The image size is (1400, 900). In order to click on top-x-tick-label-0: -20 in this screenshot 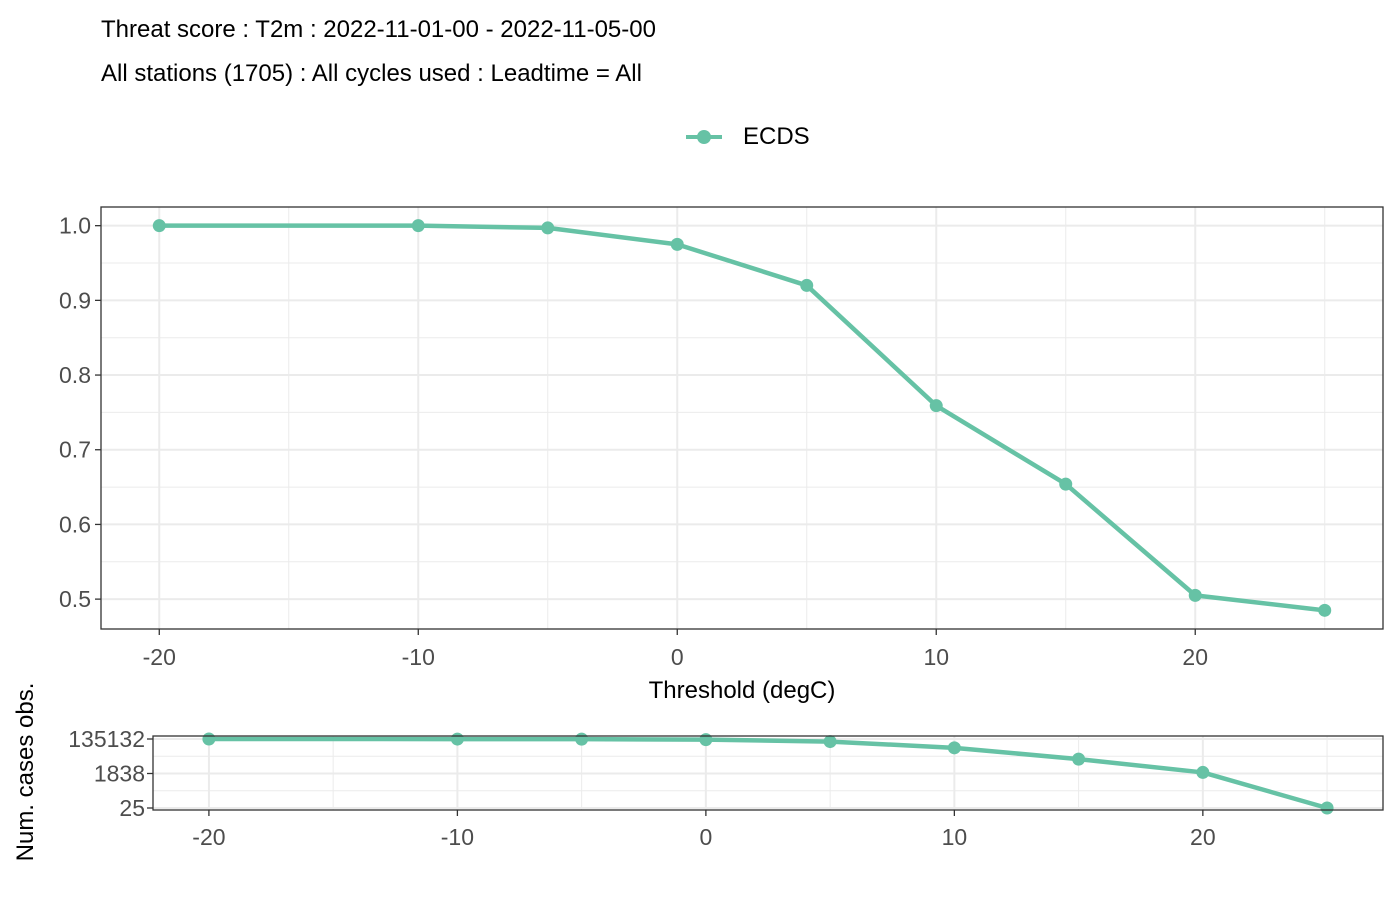, I will do `click(159, 657)`.